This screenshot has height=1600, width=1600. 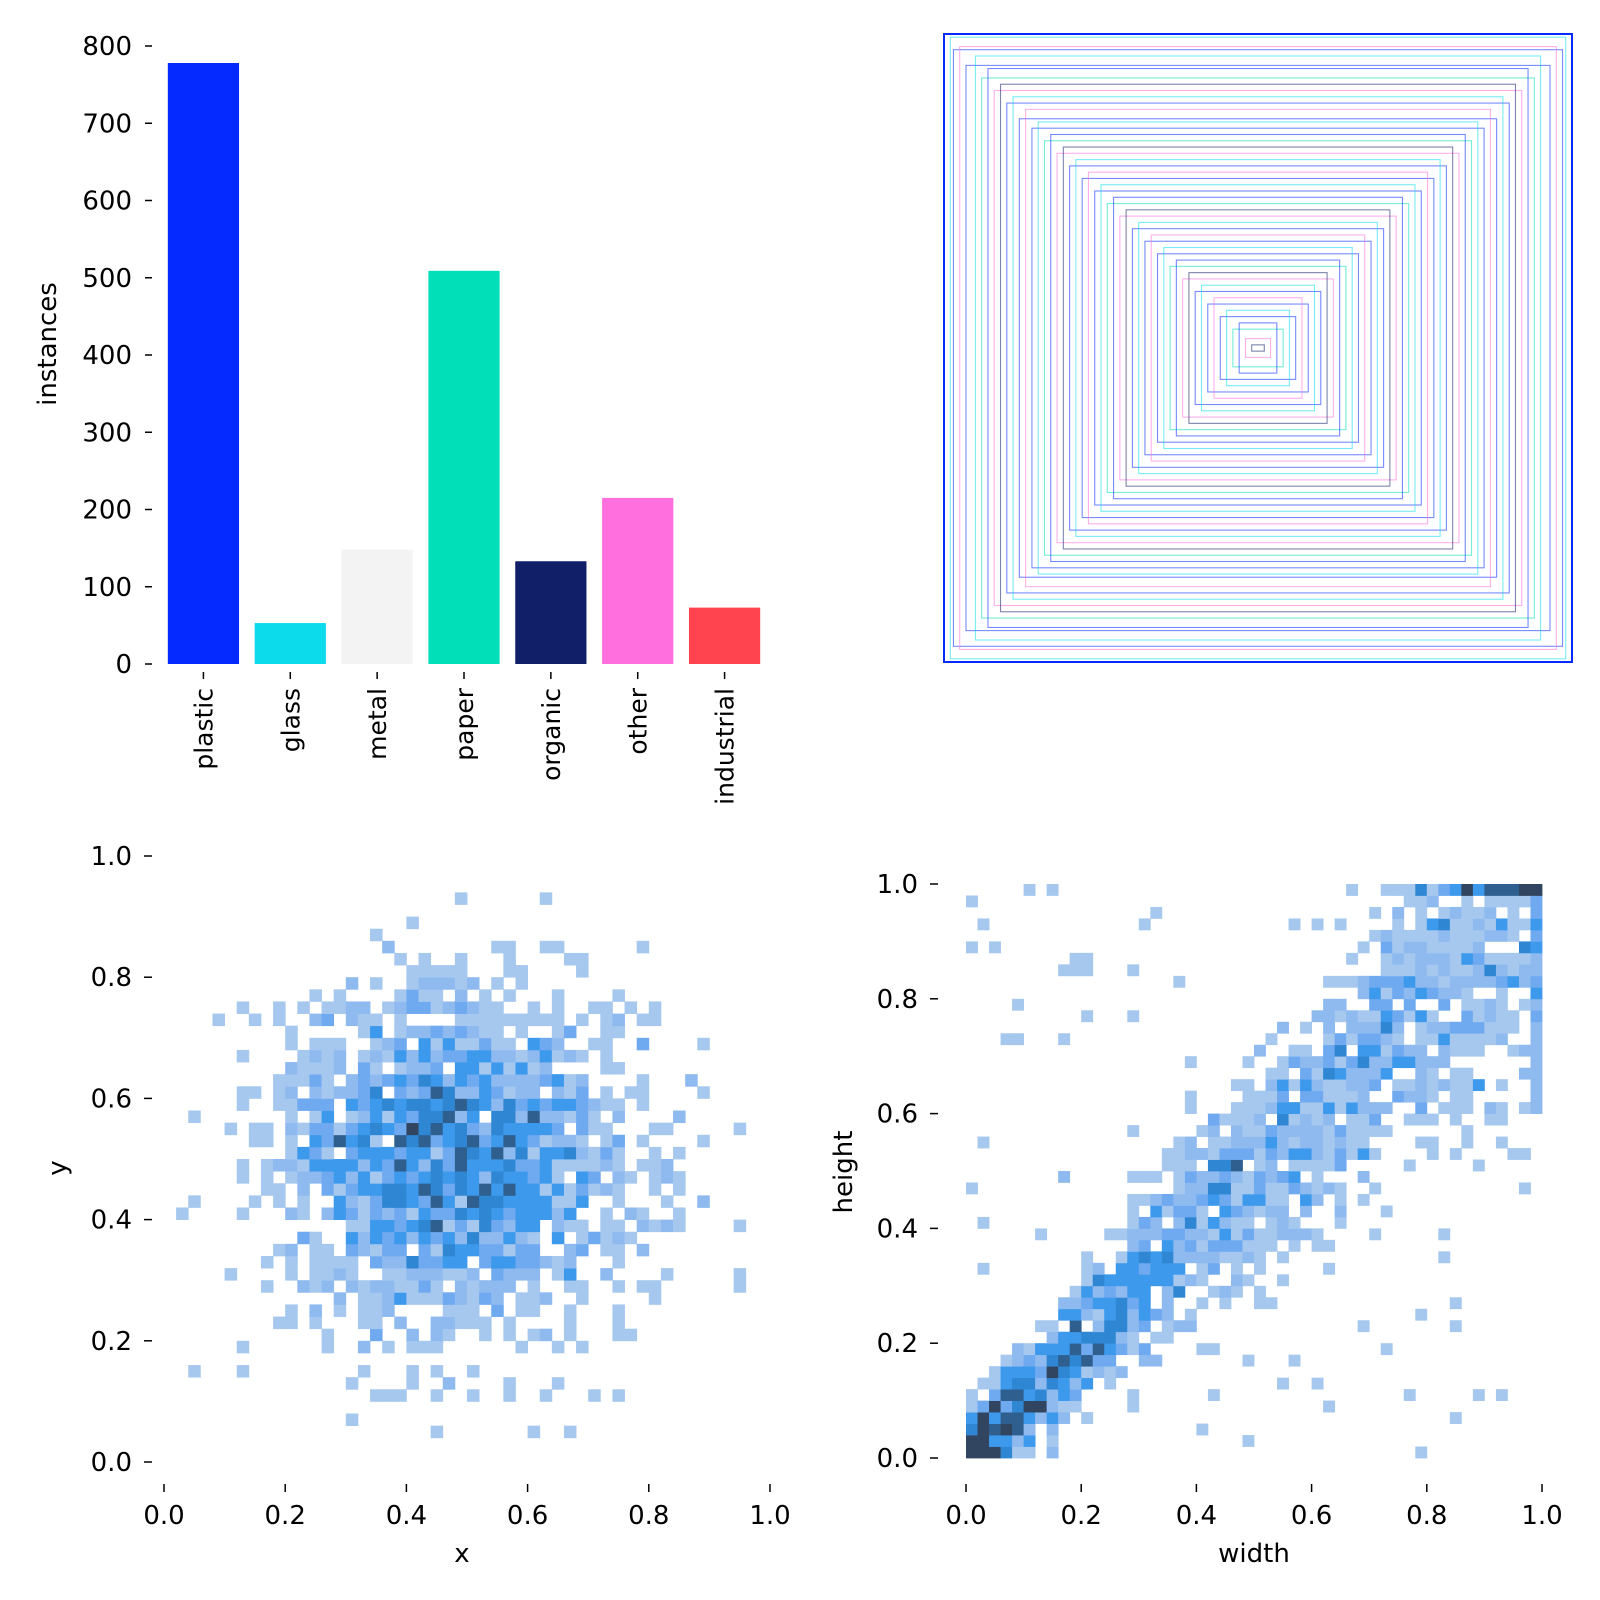 I want to click on bar-xtick-label: glass, so click(x=290, y=720).